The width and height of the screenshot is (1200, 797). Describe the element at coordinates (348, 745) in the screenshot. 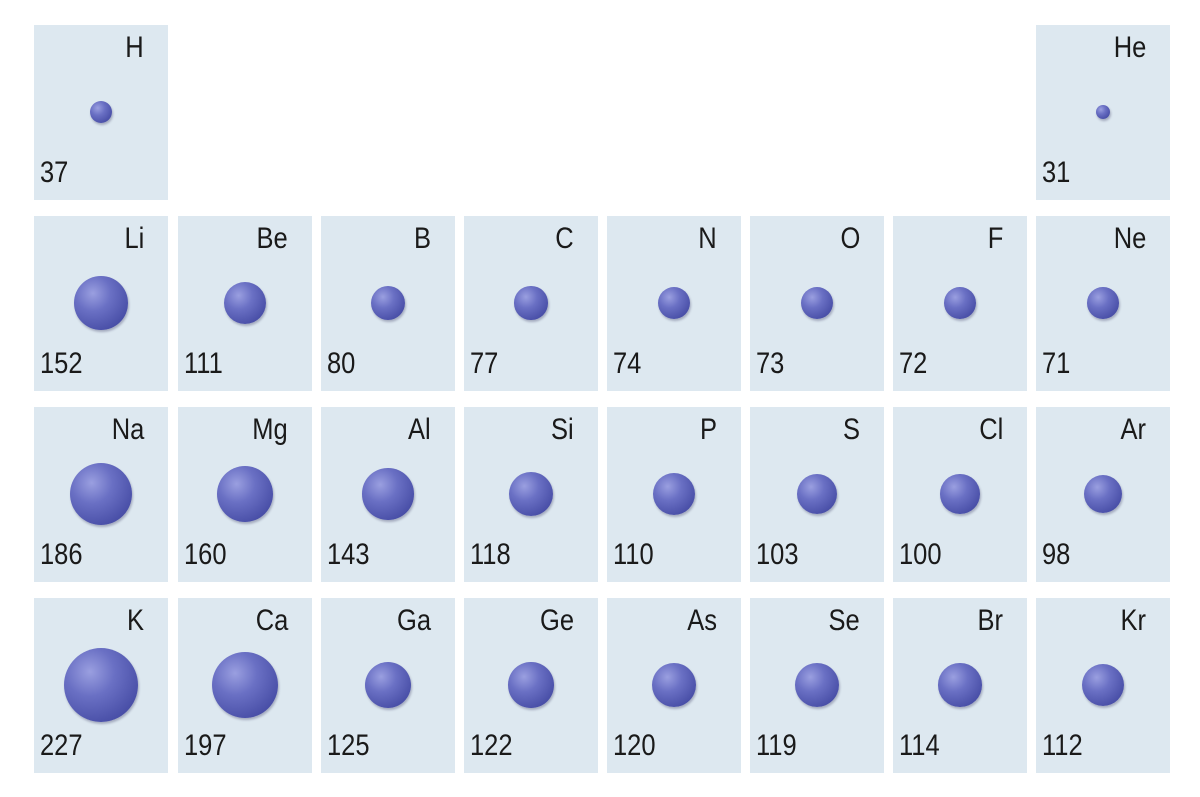

I see `atomic-radius-value: 125` at that location.